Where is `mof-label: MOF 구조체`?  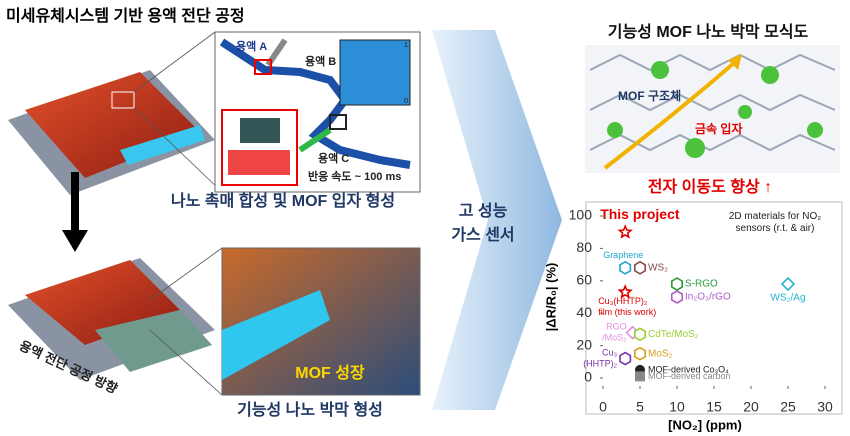
mof-label: MOF 구조체 is located at coordinates (649, 95).